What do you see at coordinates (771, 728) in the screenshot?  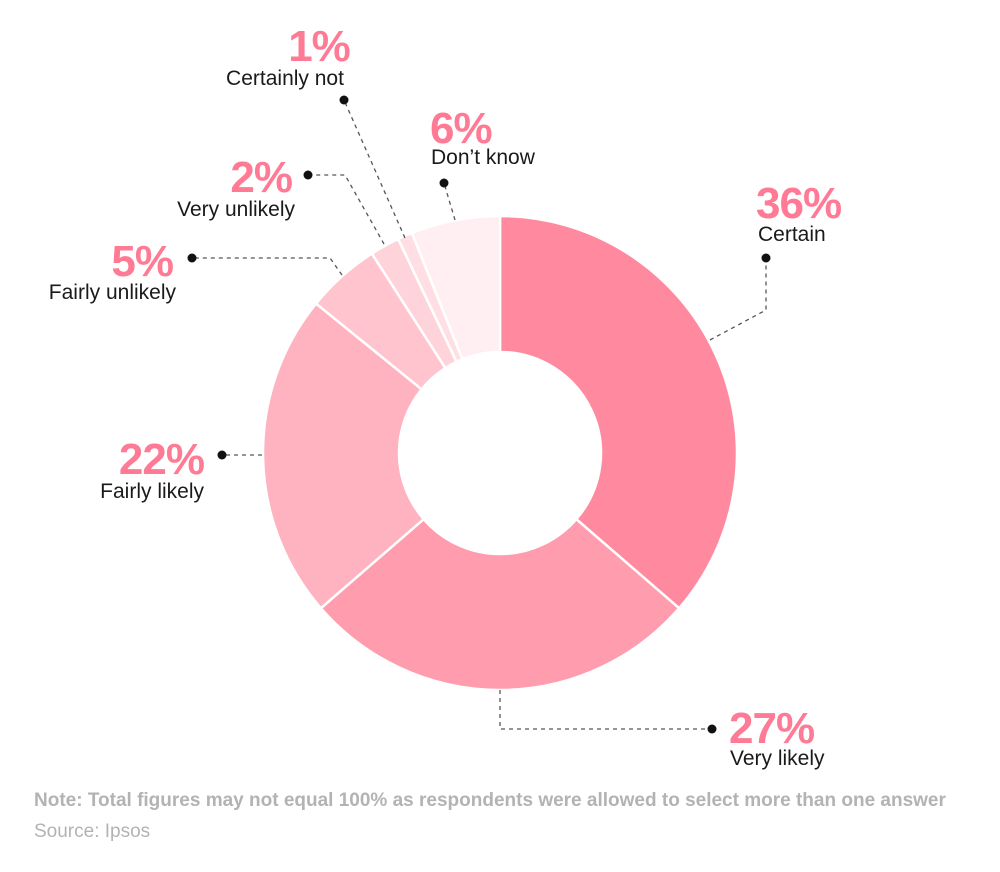 I see `slice-pct-very-likely: 27%` at bounding box center [771, 728].